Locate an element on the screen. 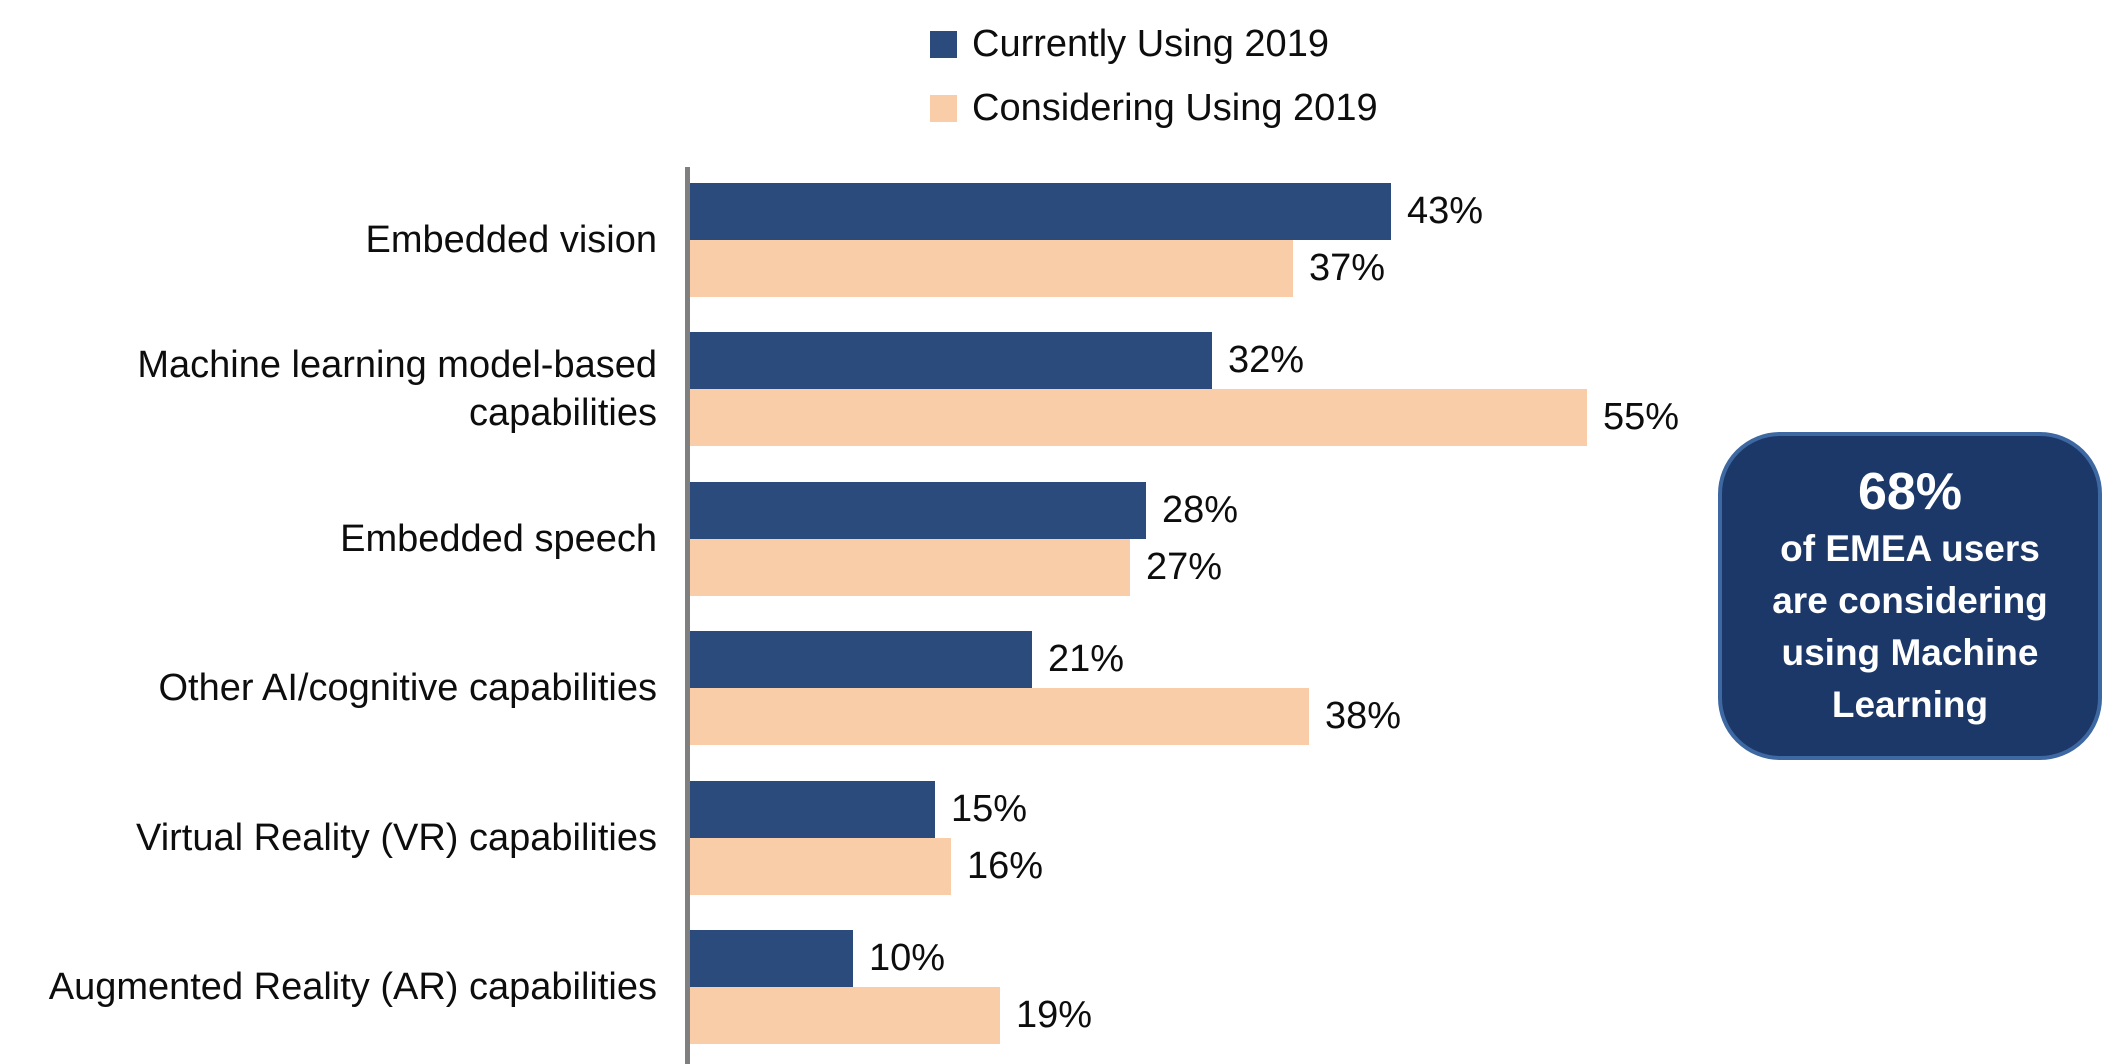  value-label: 27% is located at coordinates (1184, 567).